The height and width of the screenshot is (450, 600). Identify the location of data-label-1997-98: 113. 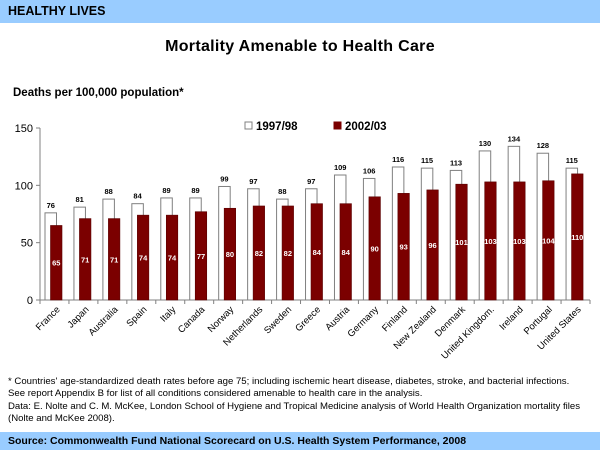
(456, 162).